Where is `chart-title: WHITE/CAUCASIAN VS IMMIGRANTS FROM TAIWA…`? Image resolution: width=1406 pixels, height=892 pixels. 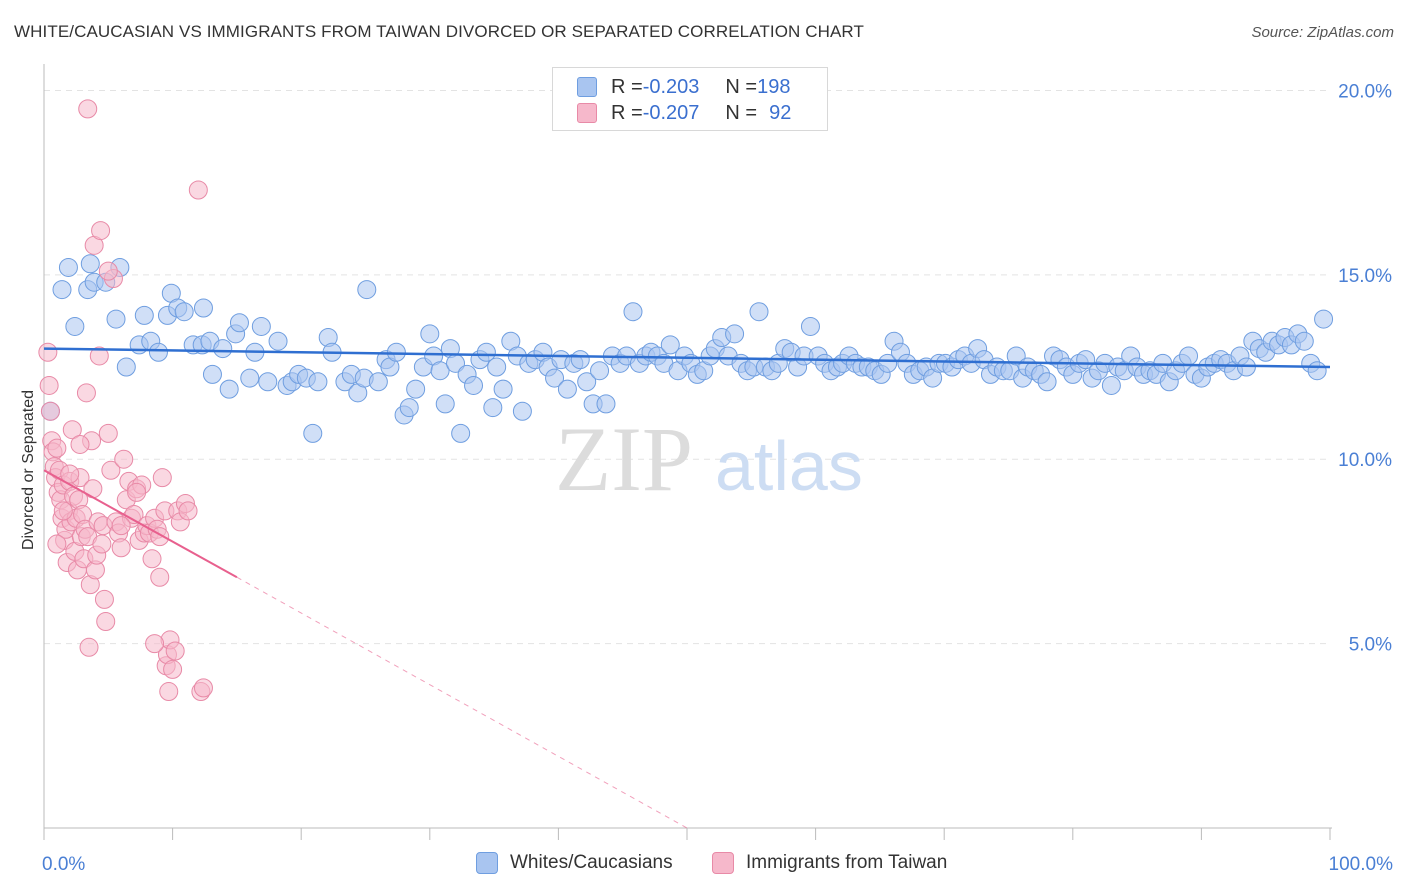
chart-title: WHITE/CAUCASIAN VS IMMIGRANTS FROM TAIWA… is located at coordinates (439, 31).